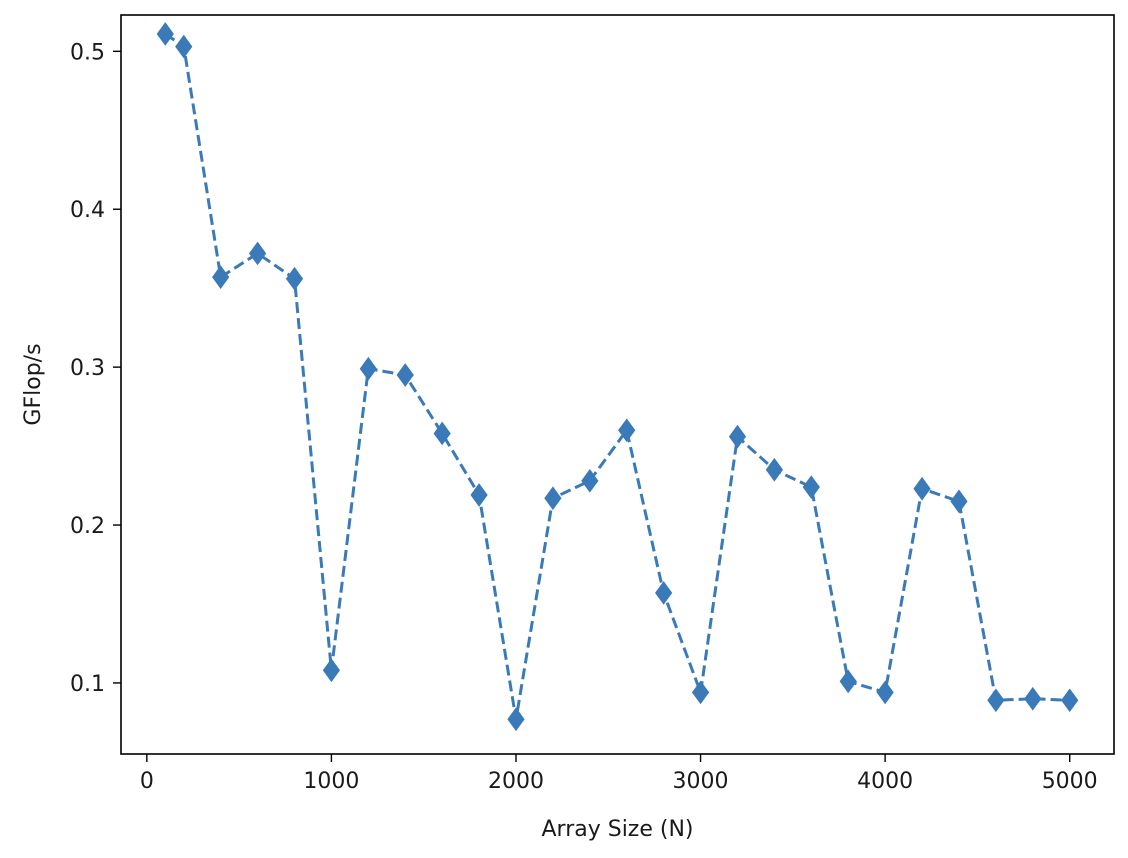 This screenshot has height=858, width=1128. Describe the element at coordinates (33, 384) in the screenshot. I see `y-axis-label: GFlop/s` at that location.